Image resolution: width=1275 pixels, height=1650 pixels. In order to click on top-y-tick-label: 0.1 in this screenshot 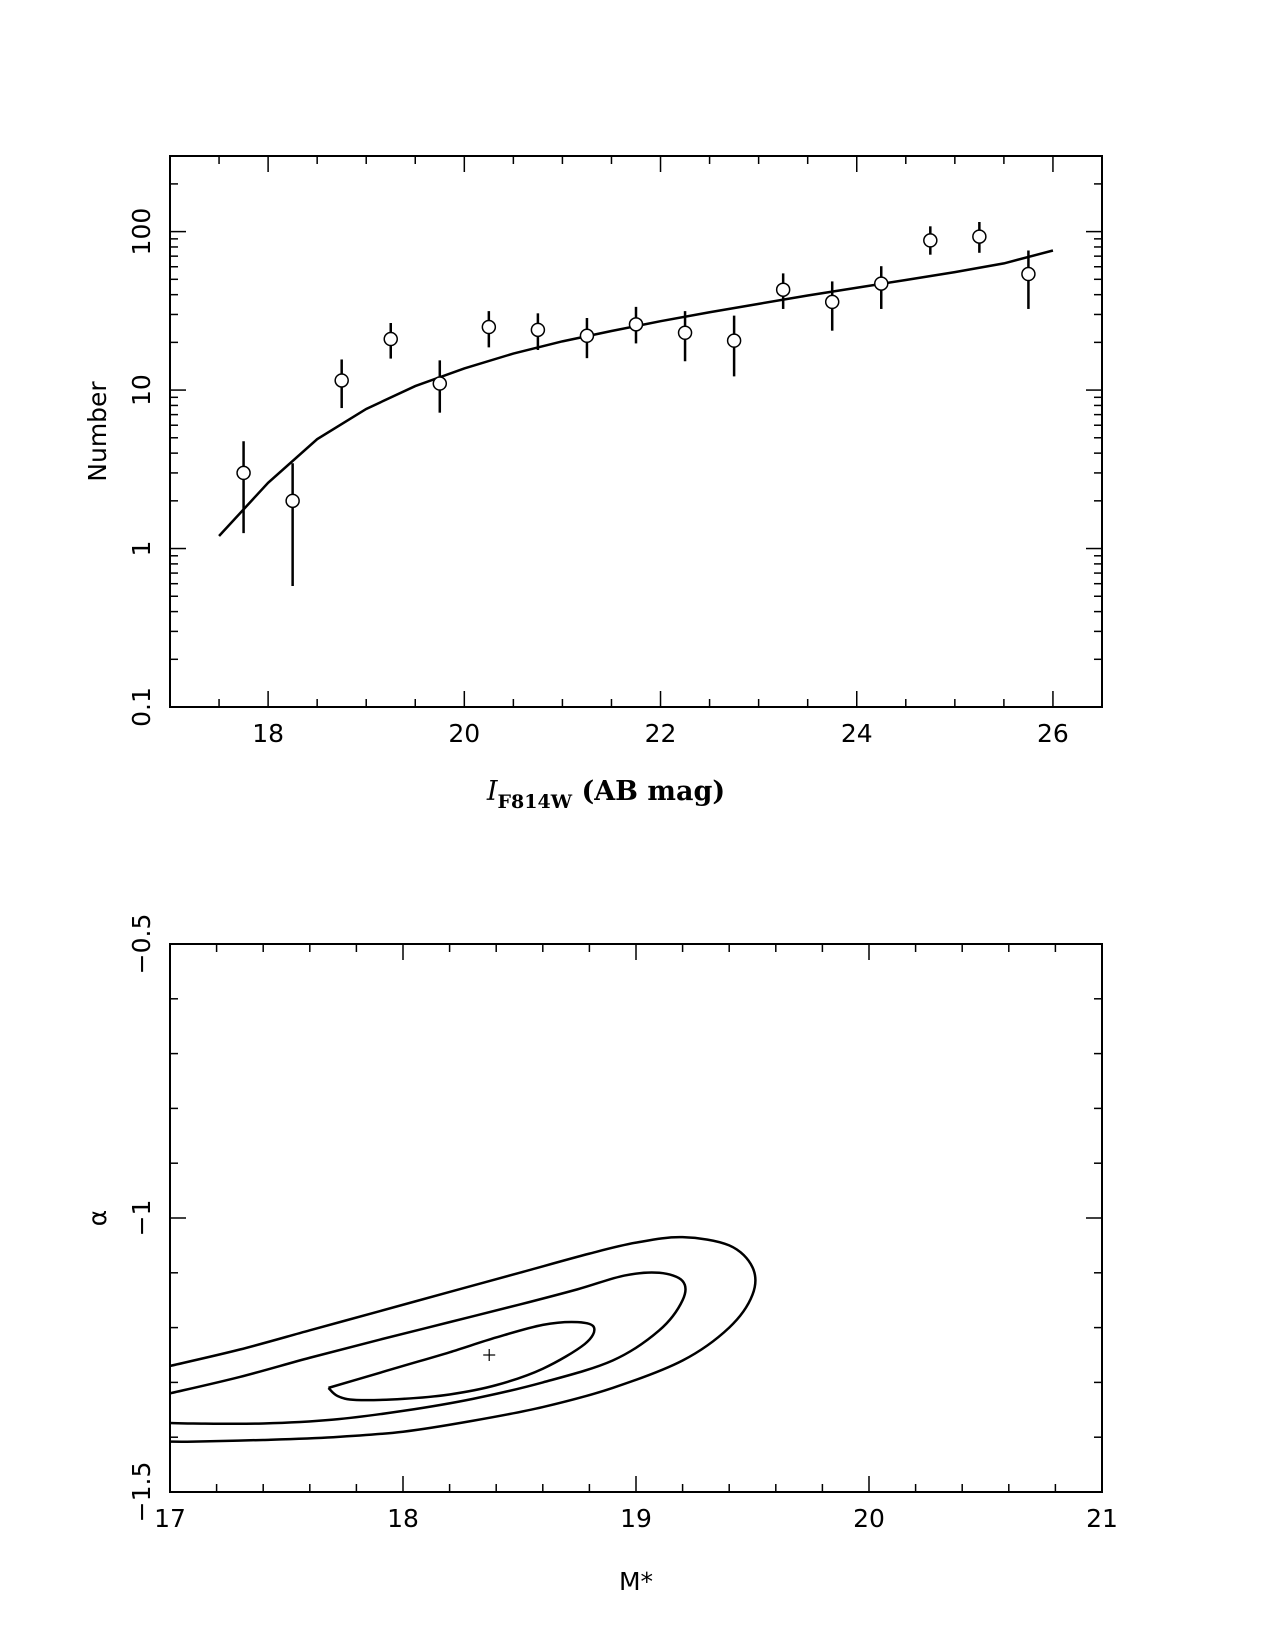, I will do `click(141, 707)`.